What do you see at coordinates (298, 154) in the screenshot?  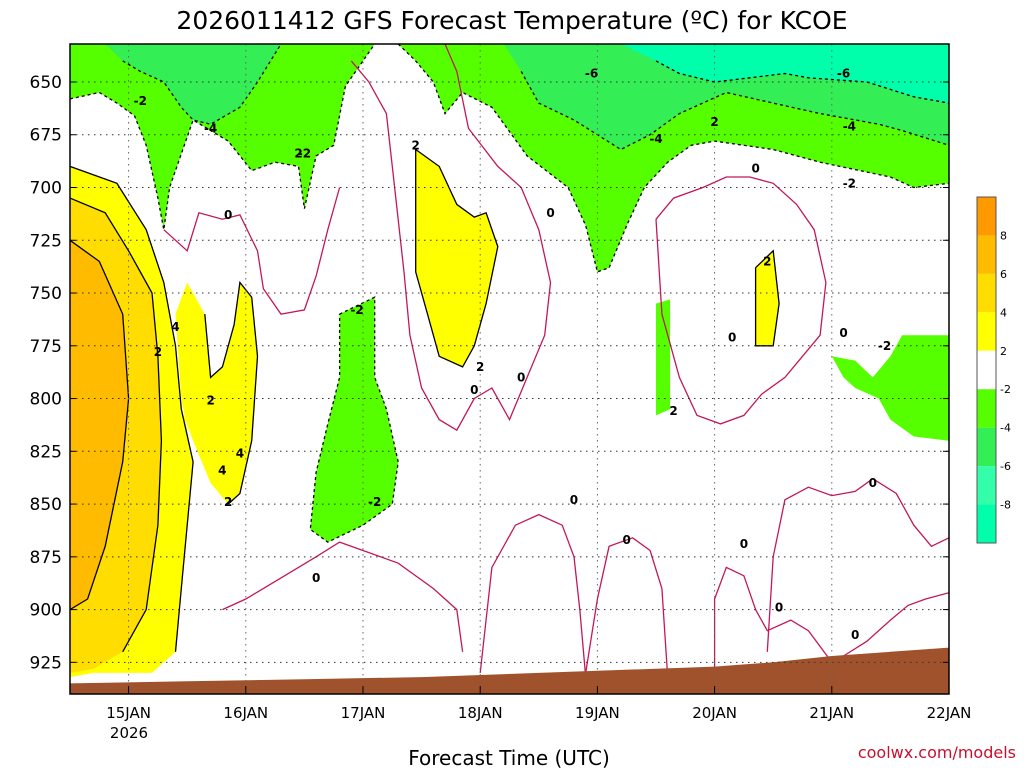 I see `contour-label-13: 2` at bounding box center [298, 154].